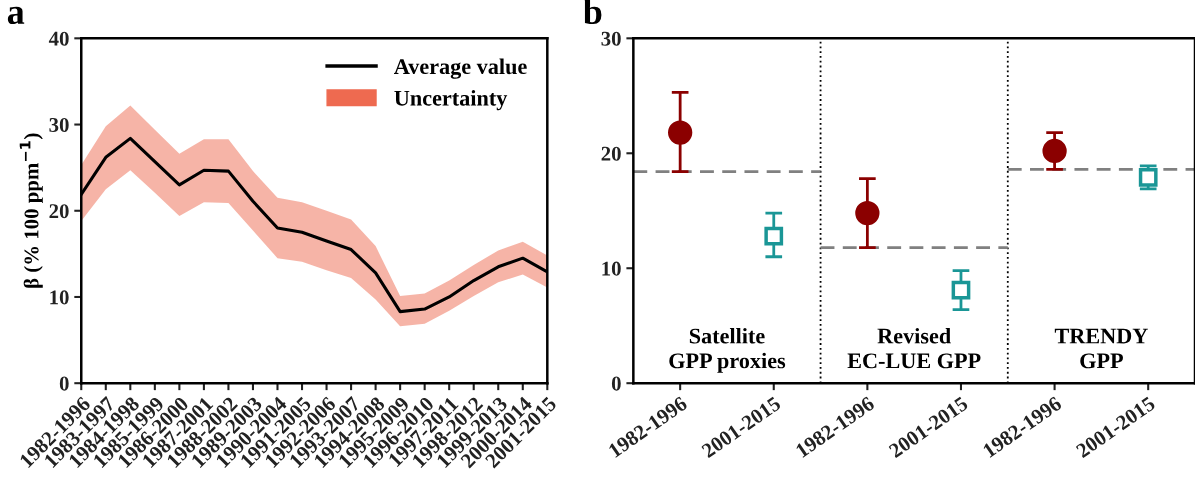  What do you see at coordinates (460, 68) in the screenshot?
I see `legend-label: Average value` at bounding box center [460, 68].